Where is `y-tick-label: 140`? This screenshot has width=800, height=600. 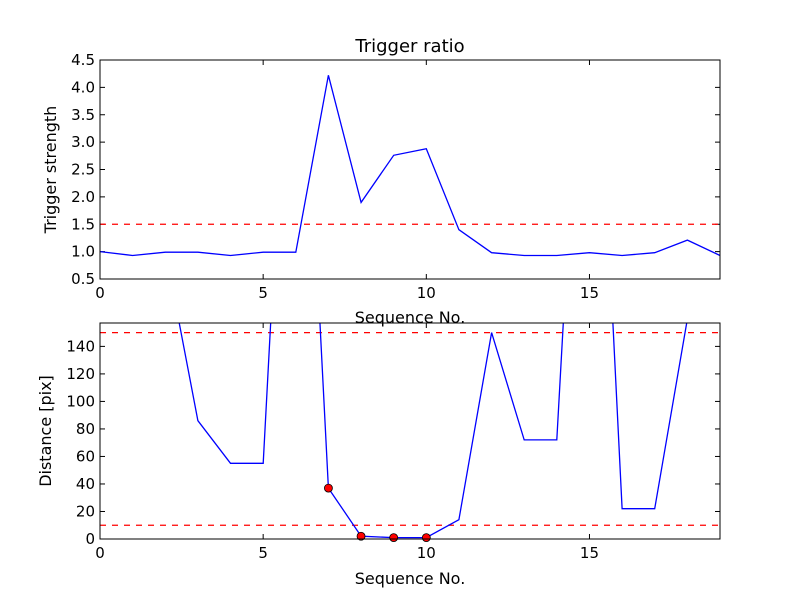 y-tick-label: 140 is located at coordinates (80, 346).